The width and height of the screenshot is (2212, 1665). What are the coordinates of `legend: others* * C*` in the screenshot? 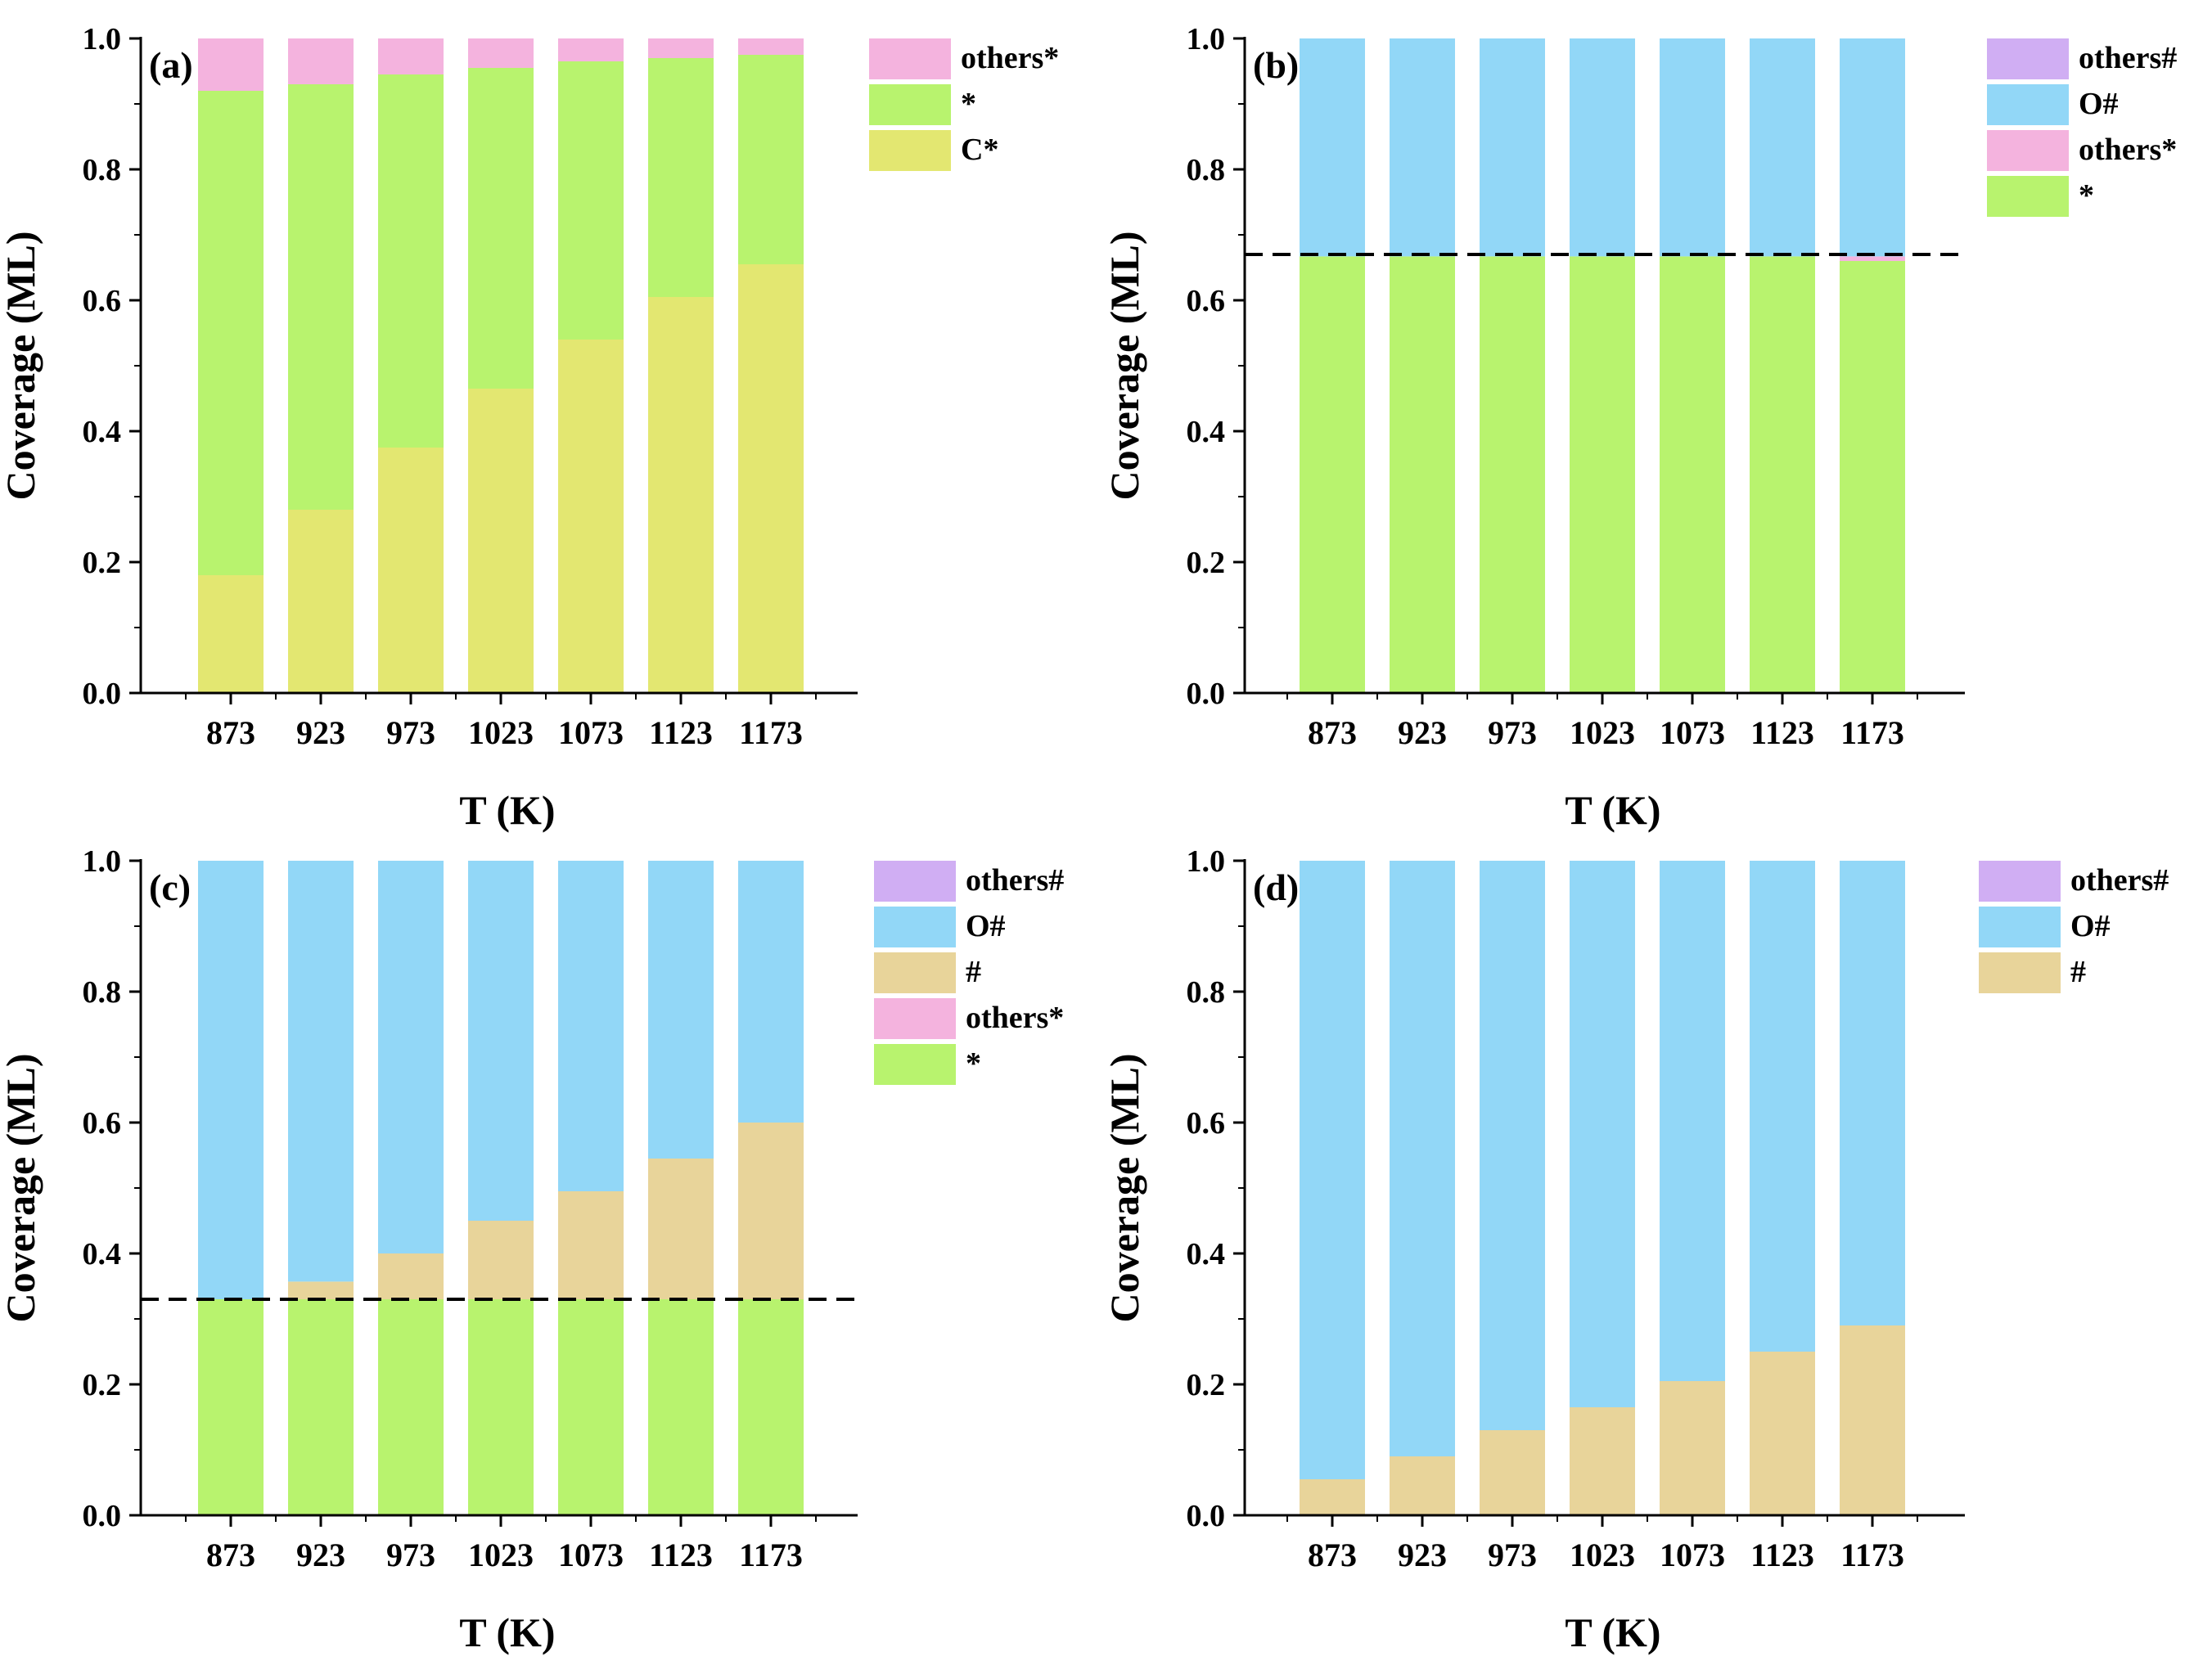 It's located at (964, 105).